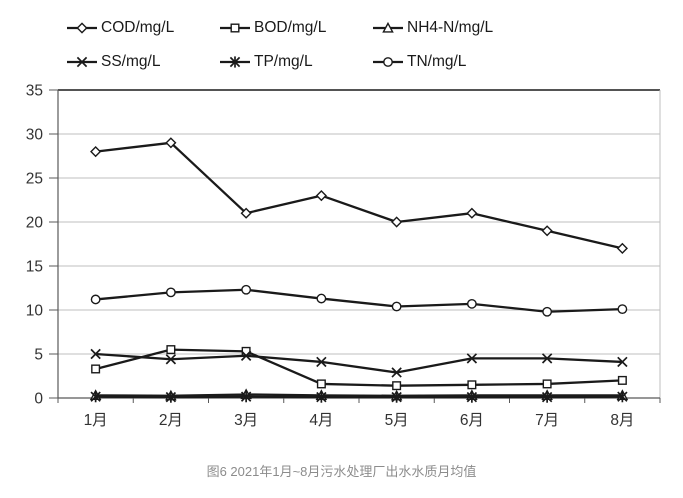  Describe the element at coordinates (622, 420) in the screenshot. I see `svg-text: 8月` at that location.